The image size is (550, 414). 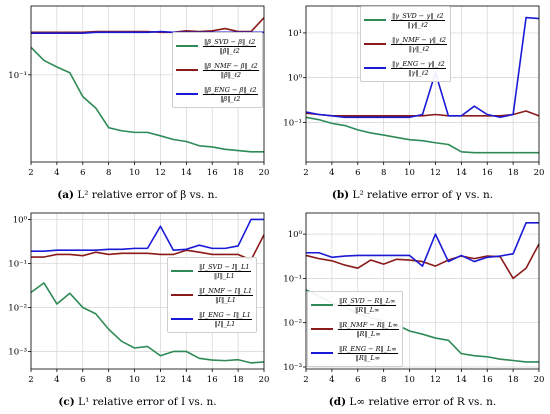 I want to click on caption-tag: (d), so click(x=337, y=402).